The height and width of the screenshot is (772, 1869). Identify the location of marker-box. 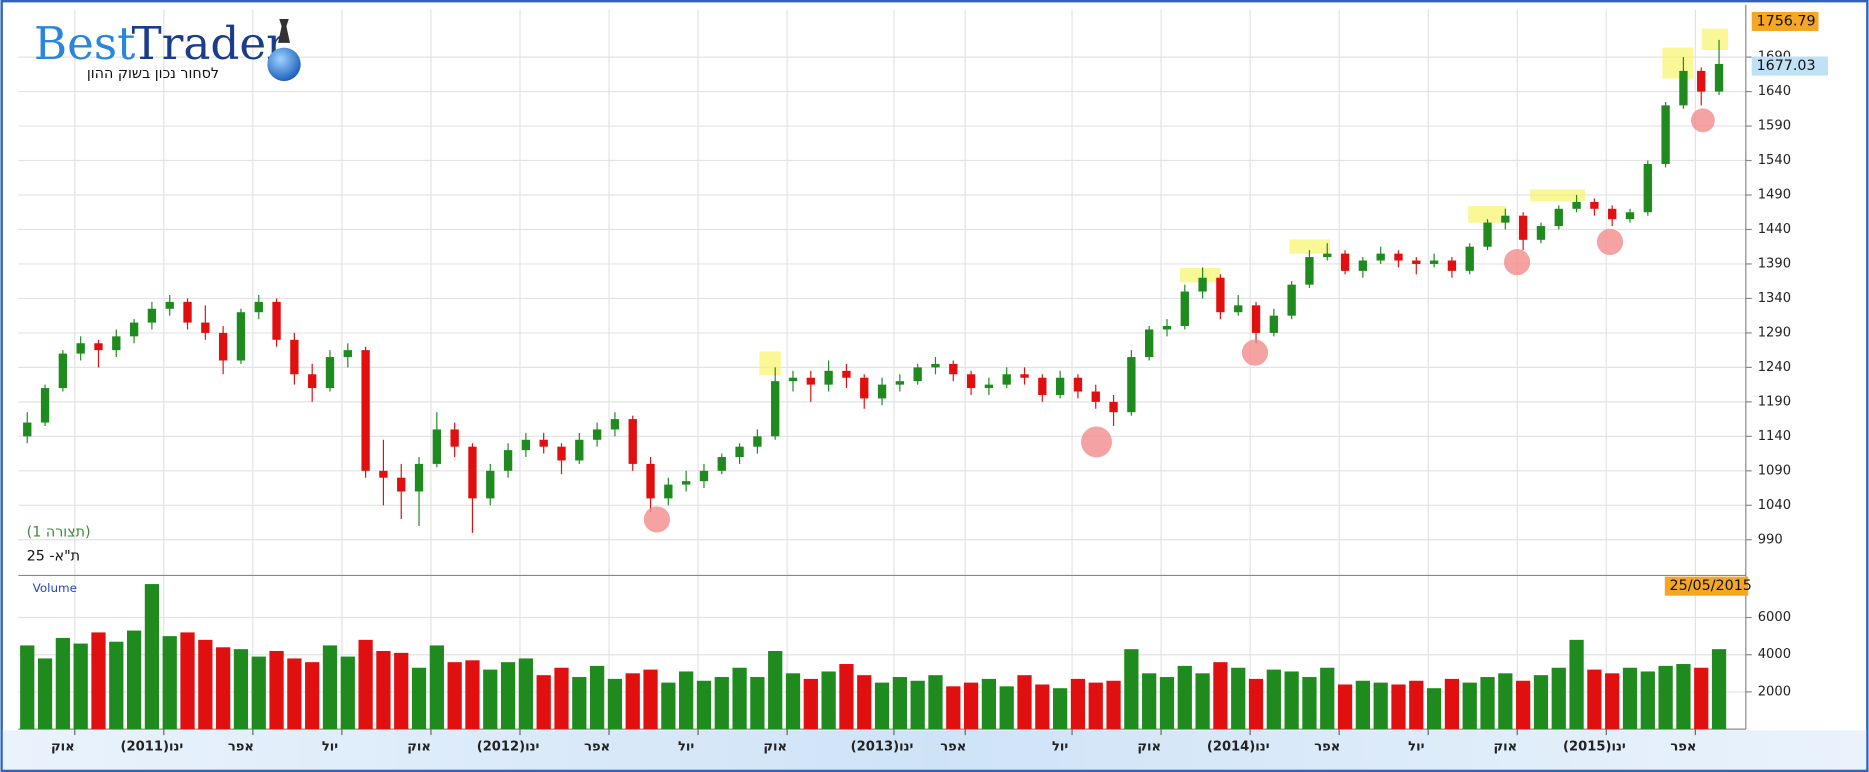
(1785, 21).